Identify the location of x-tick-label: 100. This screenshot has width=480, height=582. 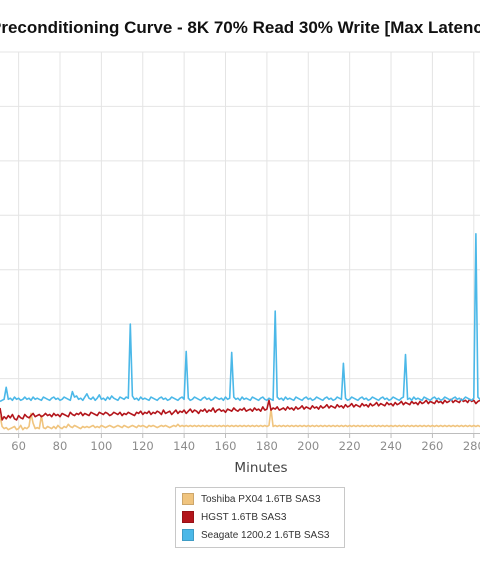
(101, 446).